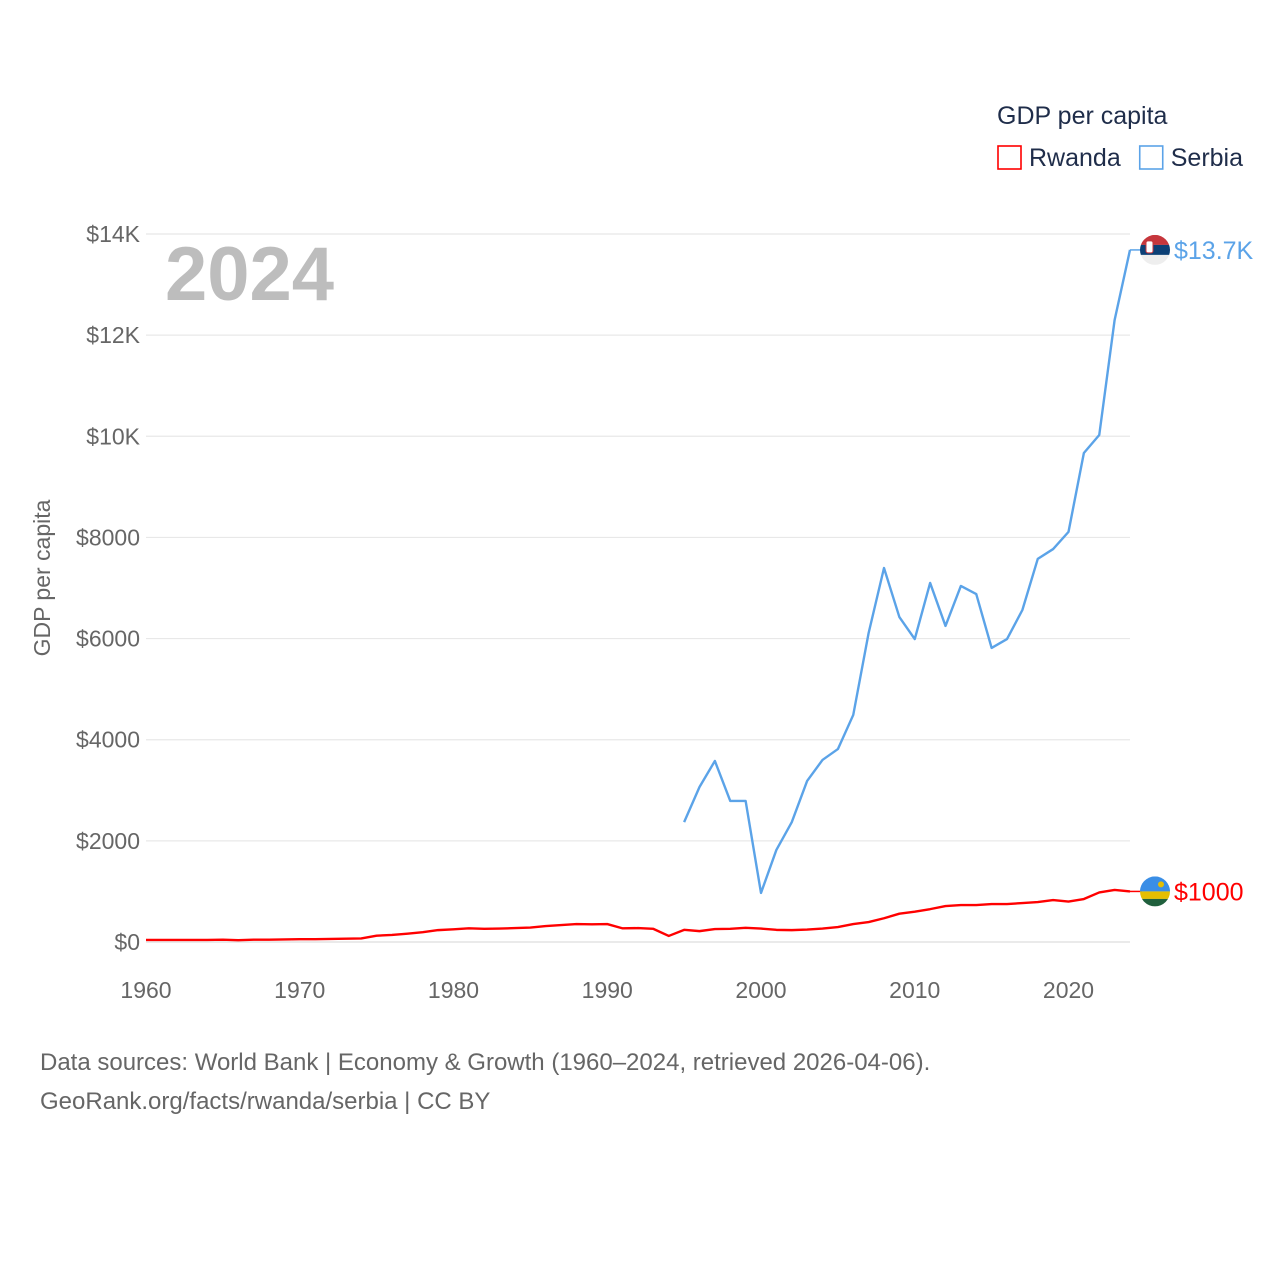 This screenshot has height=1280, width=1280. I want to click on flag-sun, so click(1161, 884).